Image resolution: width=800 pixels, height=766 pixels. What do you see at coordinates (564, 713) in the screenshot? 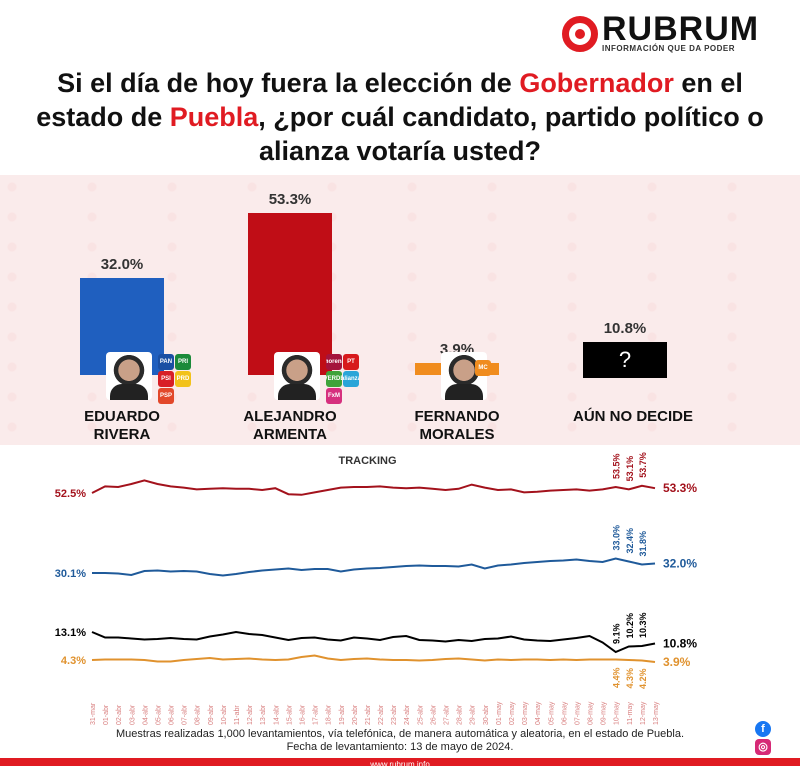
I see `x-tick-label: 06-may` at bounding box center [564, 713].